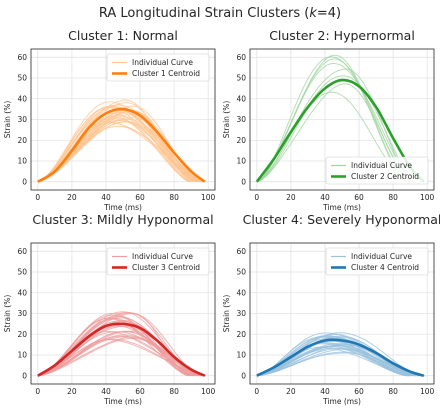 The width and height of the screenshot is (440, 408). I want to click on legend-label-centroid: Cluster 4 Centroid, so click(385, 267).